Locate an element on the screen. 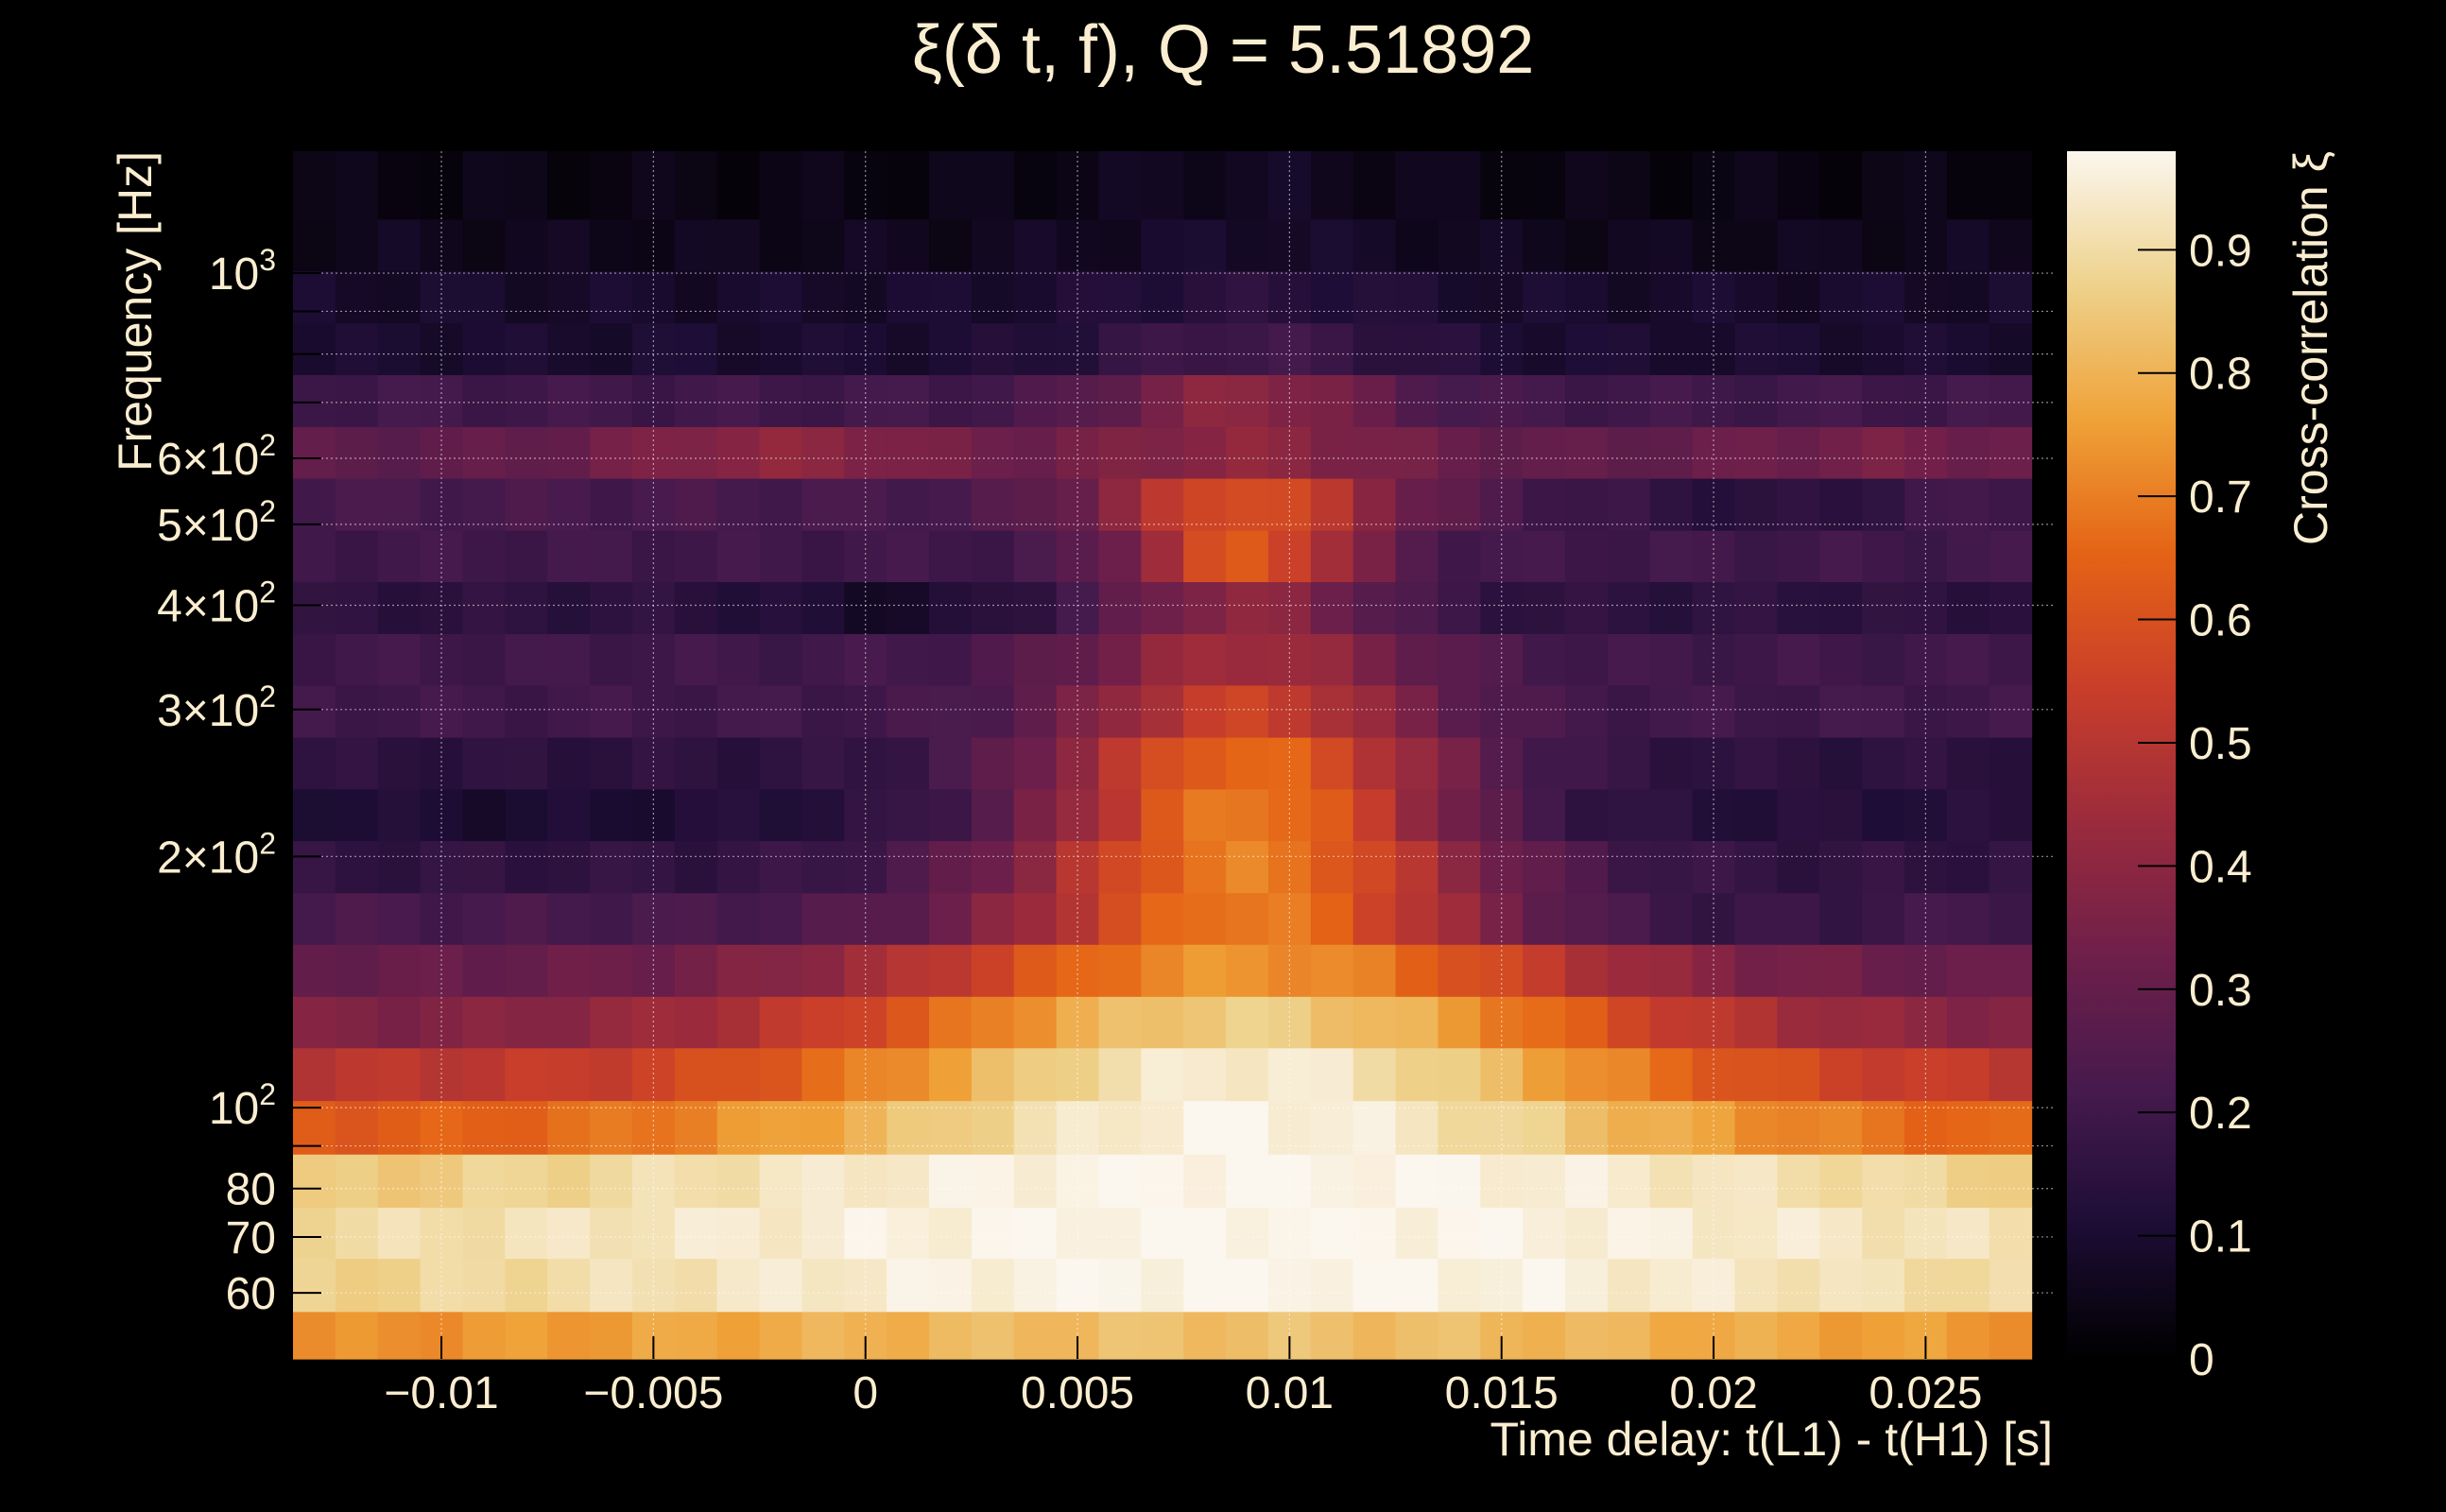 This screenshot has height=1512, width=2446. x-tick-label: 0.005 is located at coordinates (1077, 1393).